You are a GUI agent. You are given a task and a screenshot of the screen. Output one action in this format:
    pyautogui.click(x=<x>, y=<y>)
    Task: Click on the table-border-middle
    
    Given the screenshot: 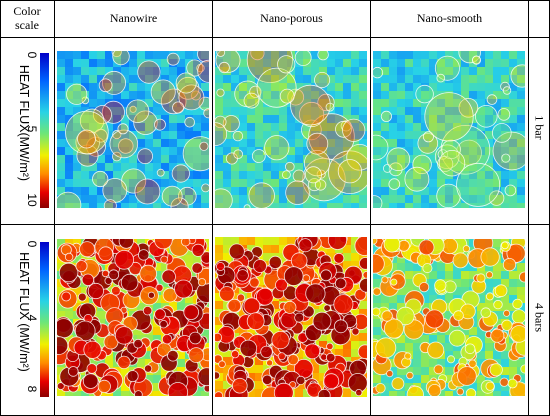 What is the action you would take?
    pyautogui.click(x=275, y=224)
    